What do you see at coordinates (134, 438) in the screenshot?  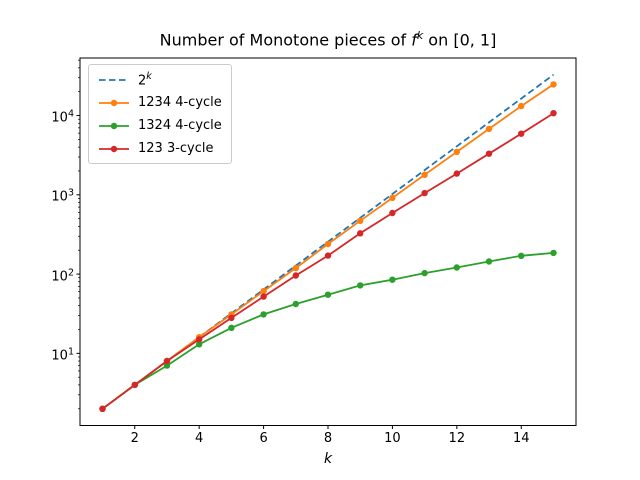 I see `x-tick-label: 2` at bounding box center [134, 438].